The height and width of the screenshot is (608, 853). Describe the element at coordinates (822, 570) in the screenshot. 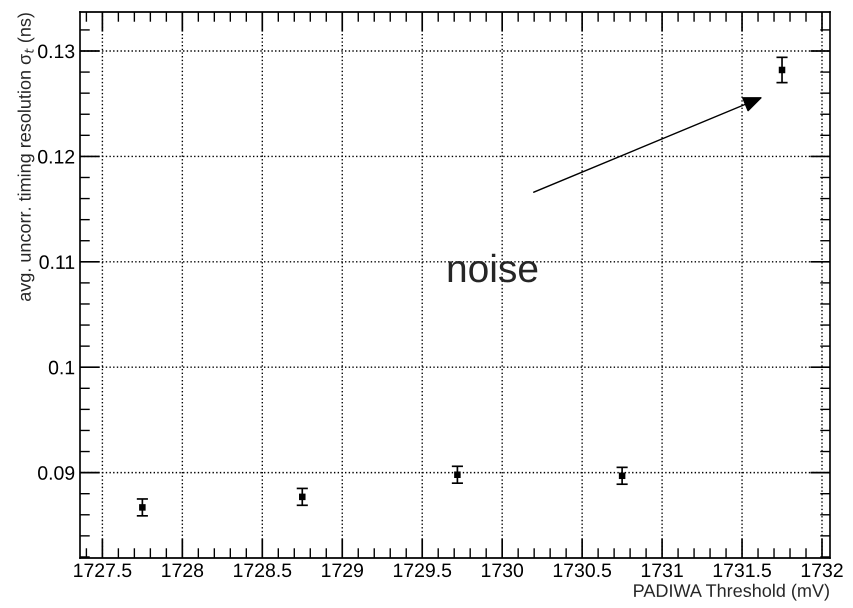

I see `x-tick-label: 1732` at that location.